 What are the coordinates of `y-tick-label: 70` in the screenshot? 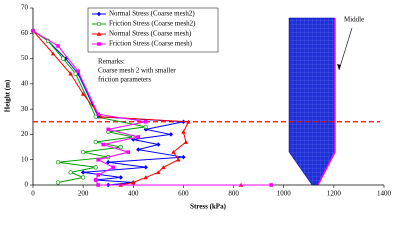 It's located at (25, 8).